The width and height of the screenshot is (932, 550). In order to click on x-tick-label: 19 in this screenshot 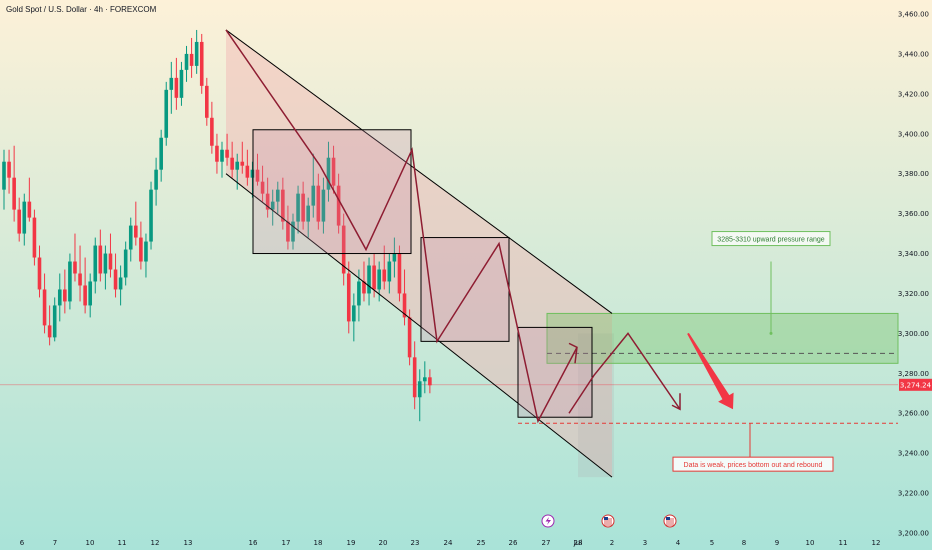, I will do `click(351, 543)`.